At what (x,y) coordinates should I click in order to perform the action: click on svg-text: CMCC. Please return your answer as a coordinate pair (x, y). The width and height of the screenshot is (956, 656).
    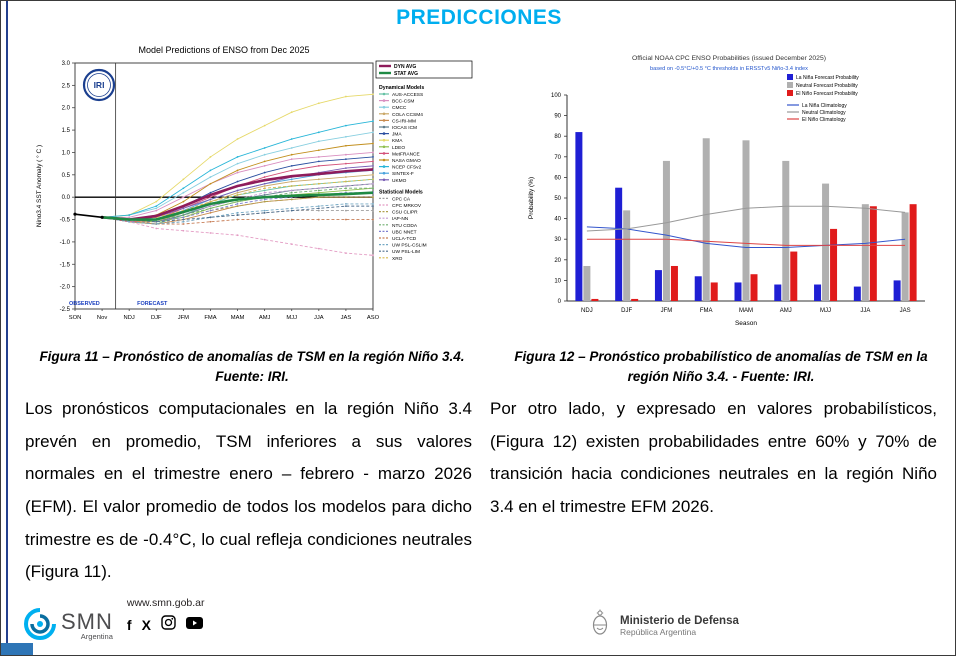
    Looking at the image, I should click on (399, 108).